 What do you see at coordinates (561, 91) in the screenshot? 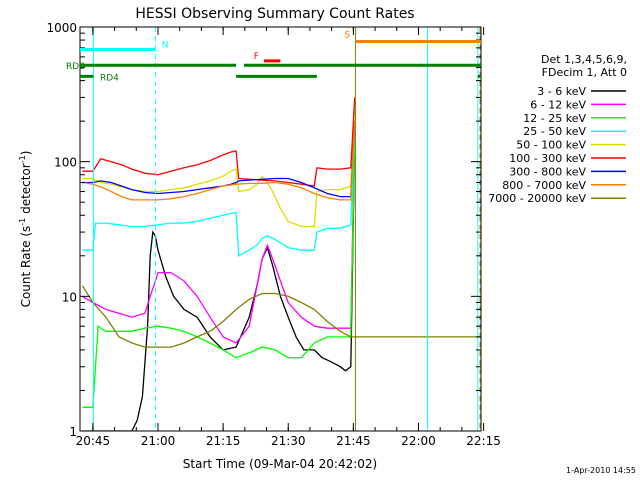
I see `legend-entry-1: 3 - 6 keV` at bounding box center [561, 91].